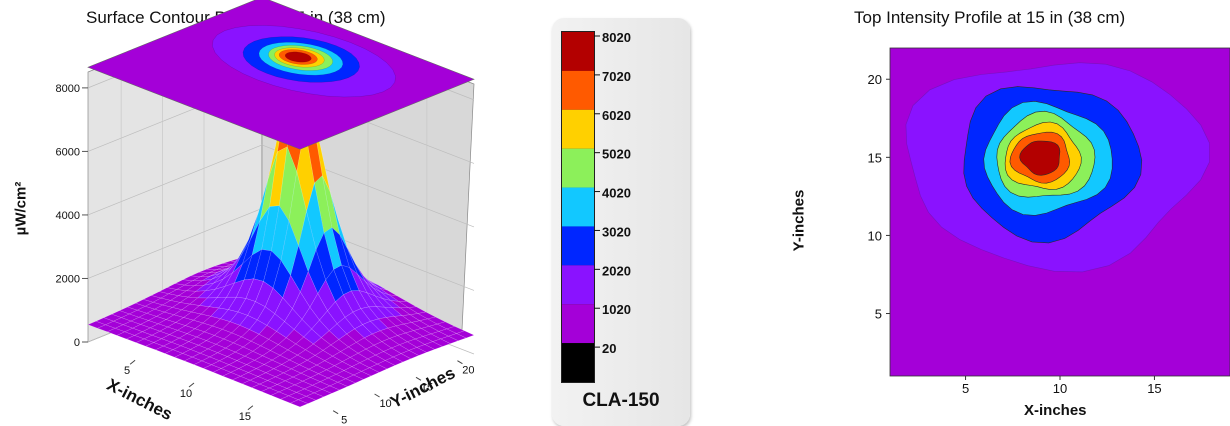 This screenshot has width=1230, height=426. I want to click on surface-x-tick-label: 15, so click(245, 417).